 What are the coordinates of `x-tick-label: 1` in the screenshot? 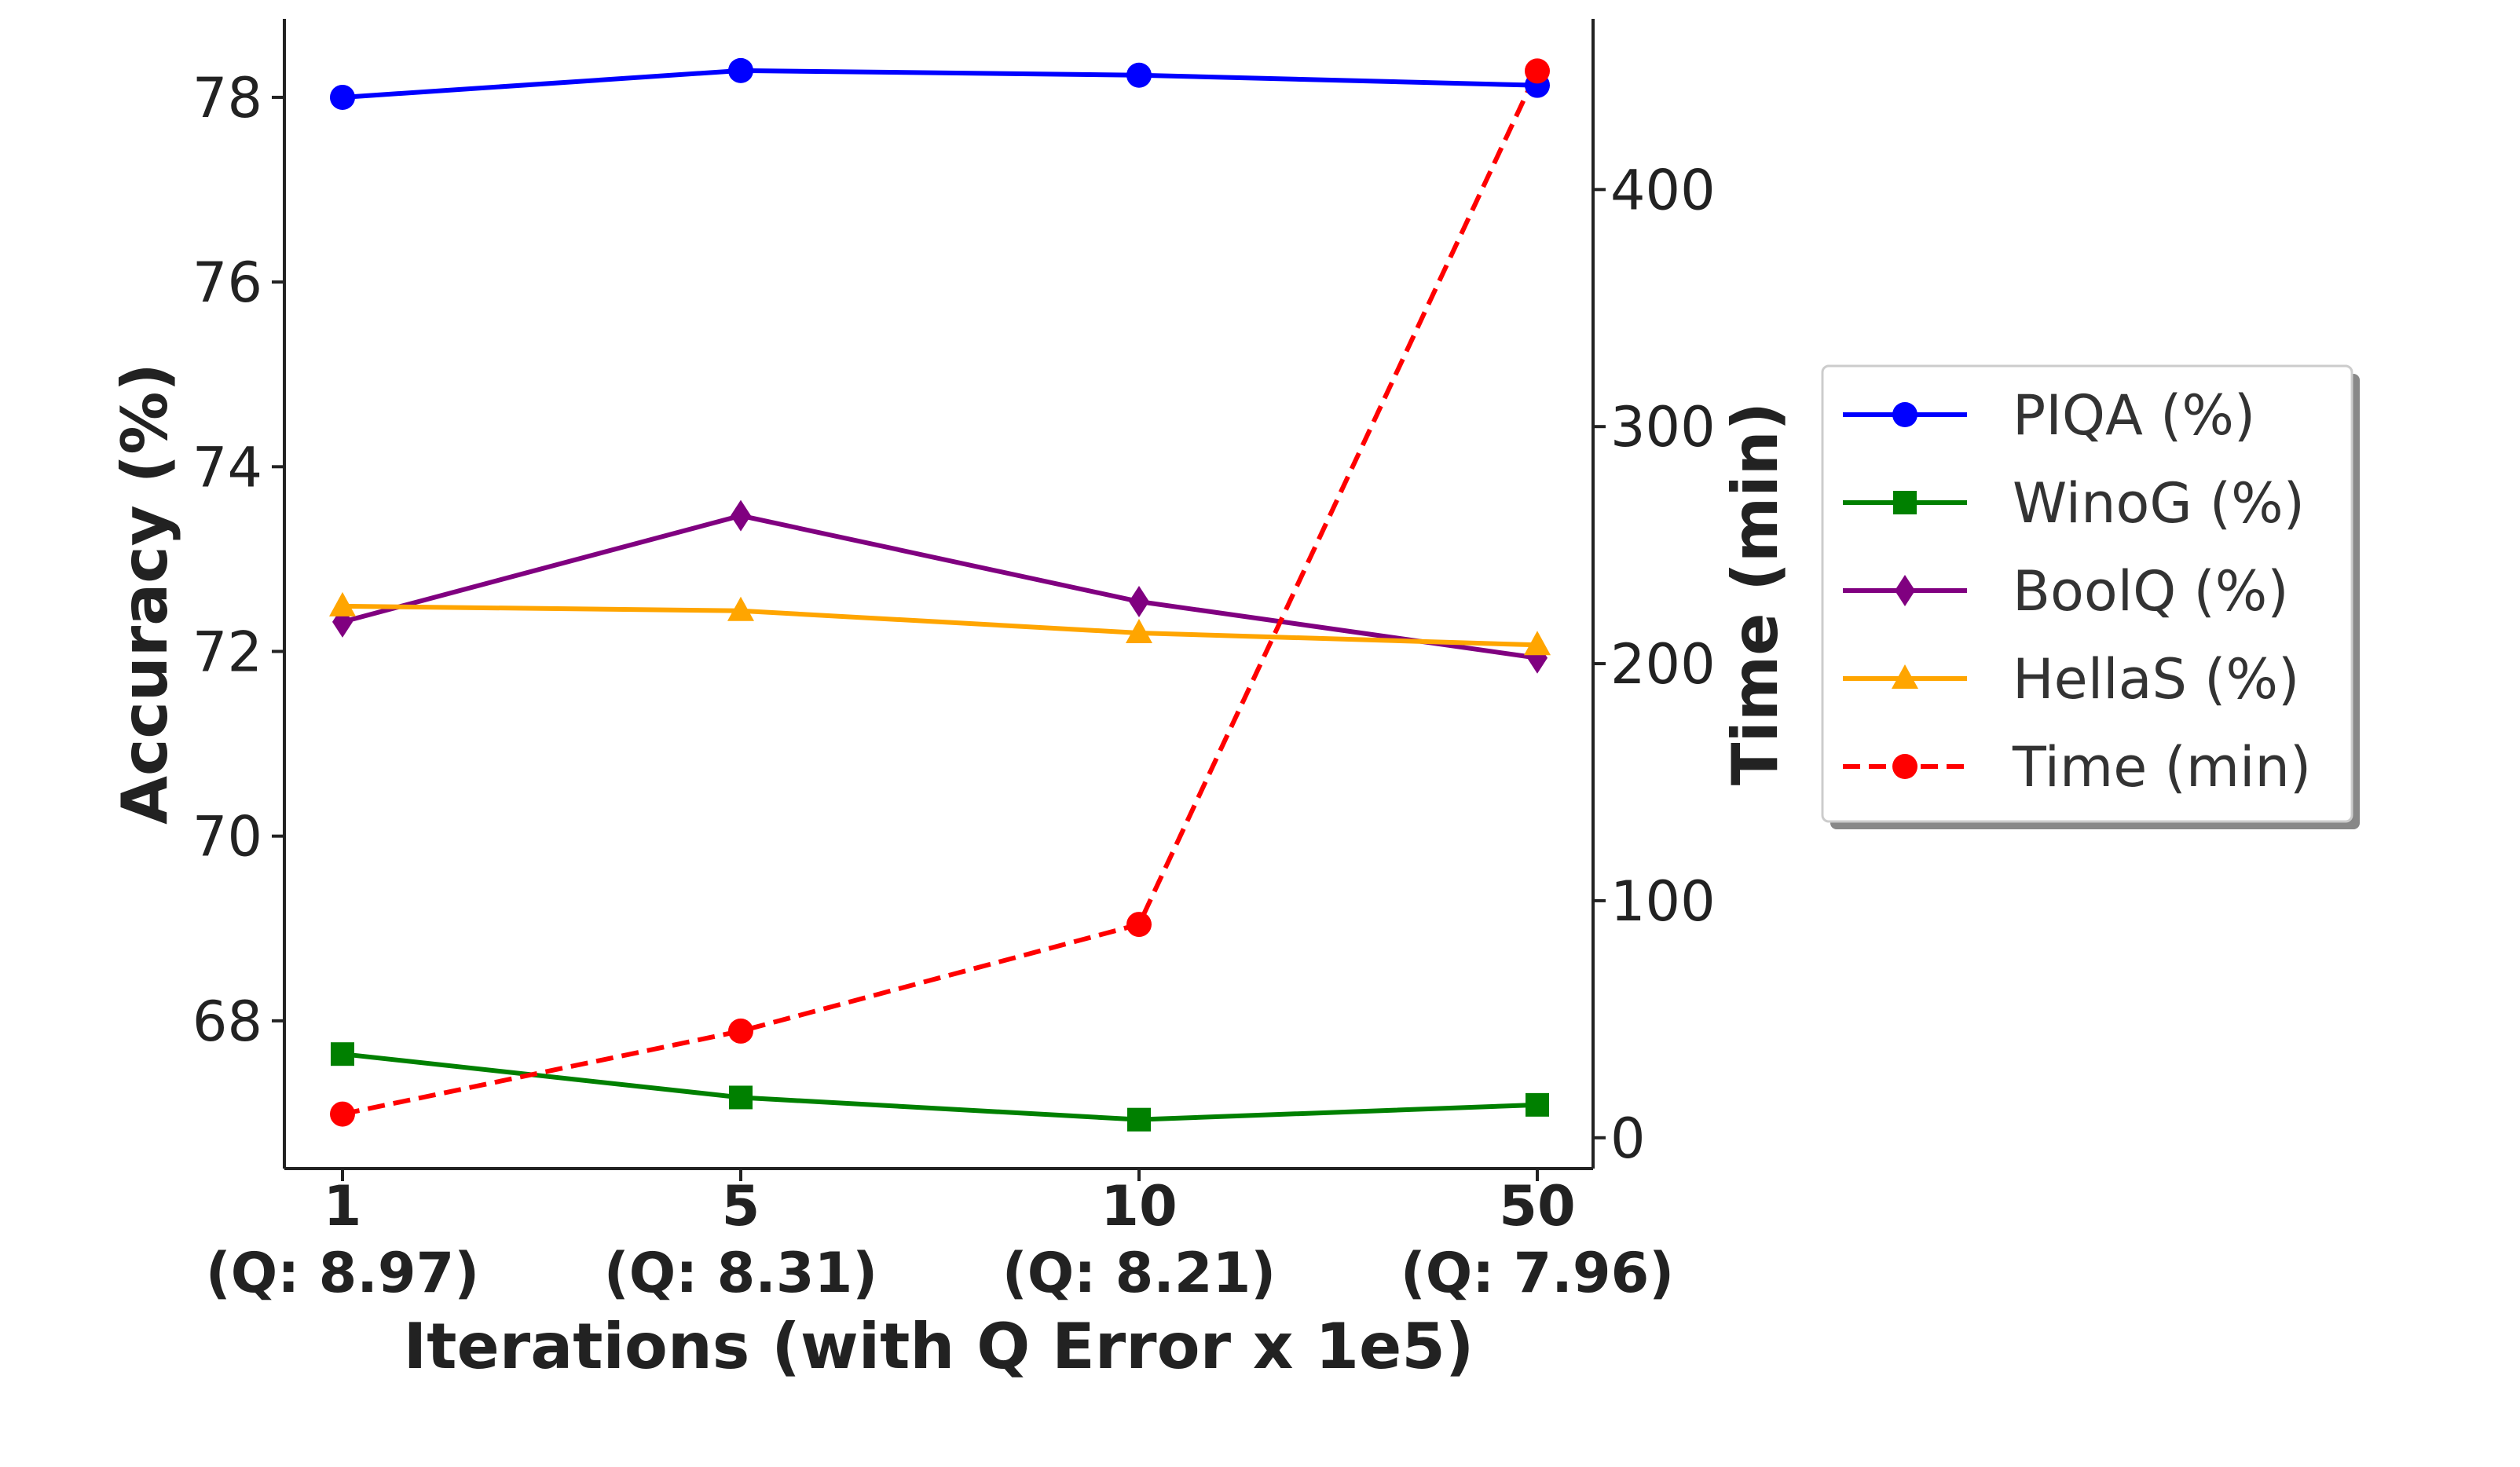 It's located at (343, 1206).